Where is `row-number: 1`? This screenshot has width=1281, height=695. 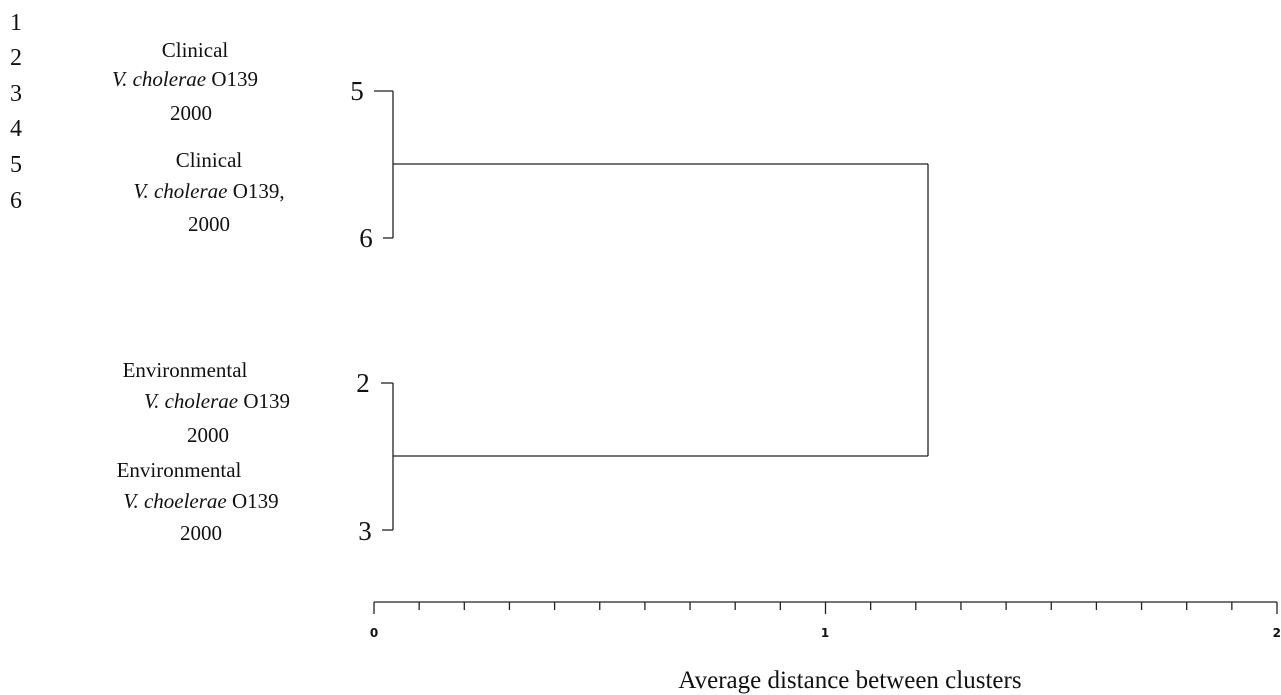 row-number: 1 is located at coordinates (16, 23).